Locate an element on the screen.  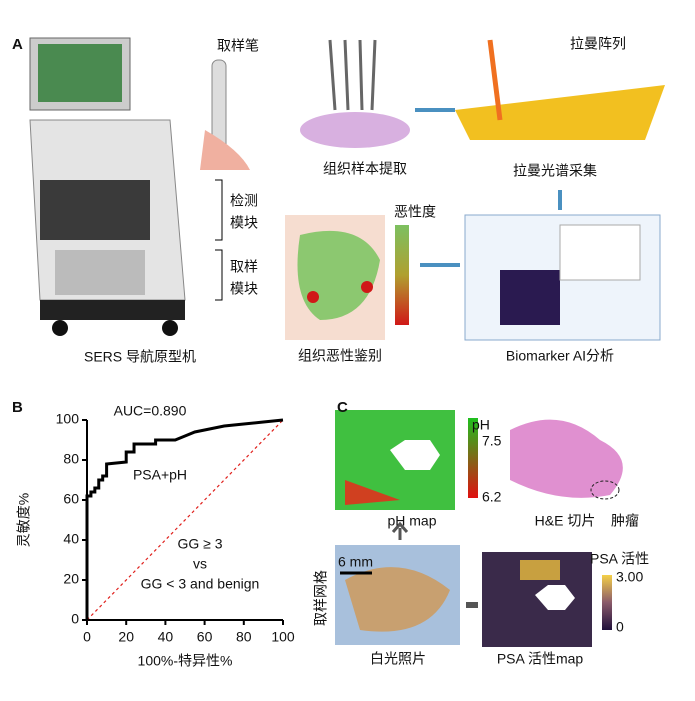
tissue is located at coordinates (225, 150).